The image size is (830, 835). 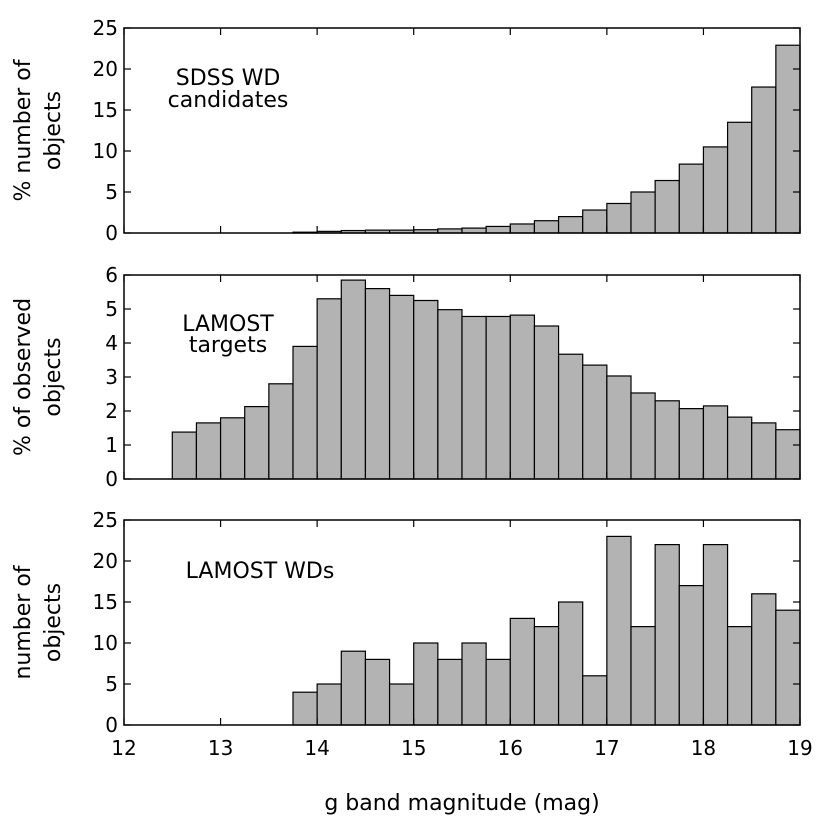 I want to click on y-tick-label-wds-0: 0, so click(x=111, y=725).